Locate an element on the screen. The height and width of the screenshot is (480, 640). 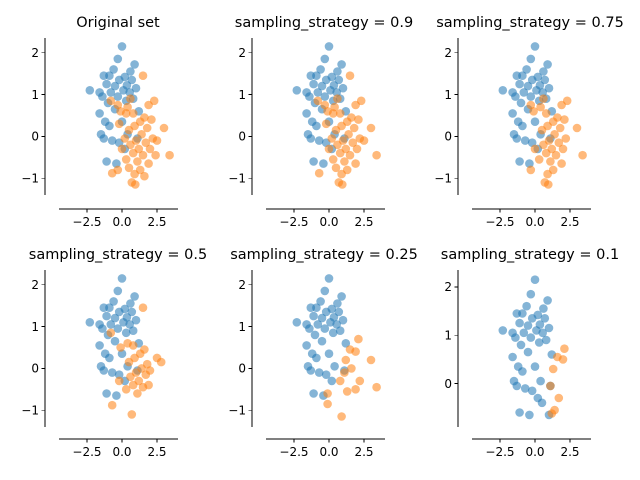
subplot-1: Original set −1 0 1 2 −2.5 0.0 2.5 is located at coordinates (99, 122).